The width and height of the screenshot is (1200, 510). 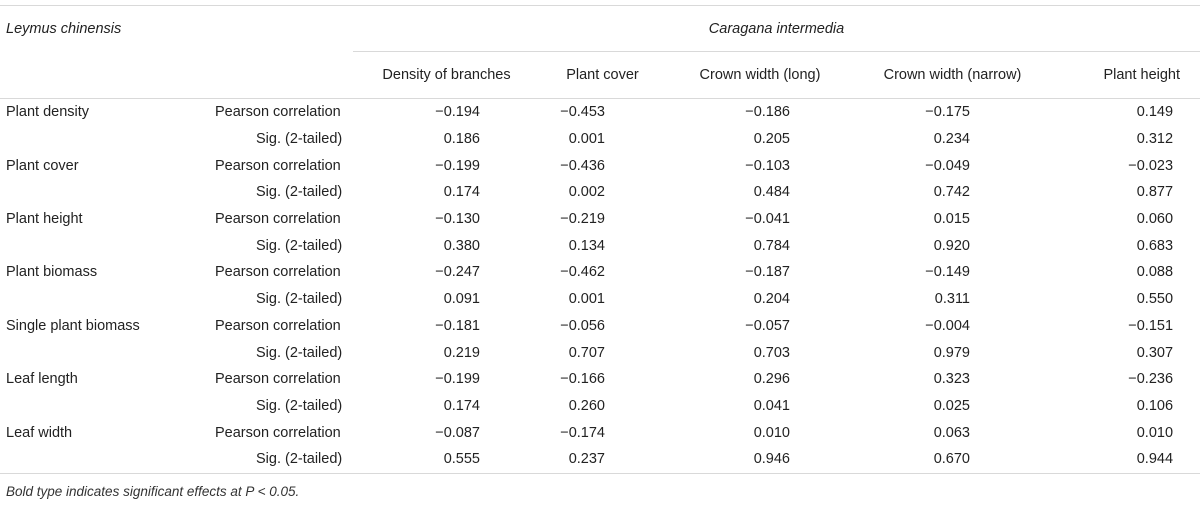 What do you see at coordinates (582, 325) in the screenshot?
I see `pearson-value-cell: −0.056` at bounding box center [582, 325].